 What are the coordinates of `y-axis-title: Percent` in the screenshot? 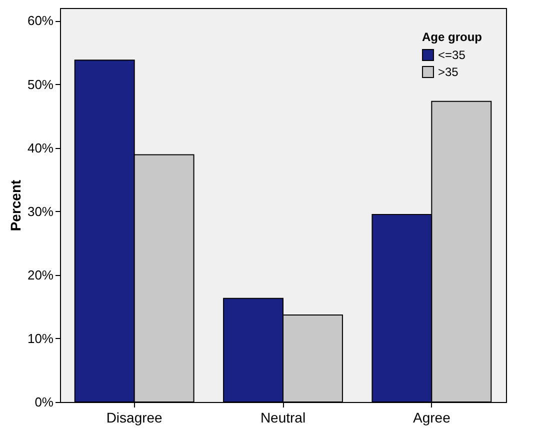 It's located at (15, 205).